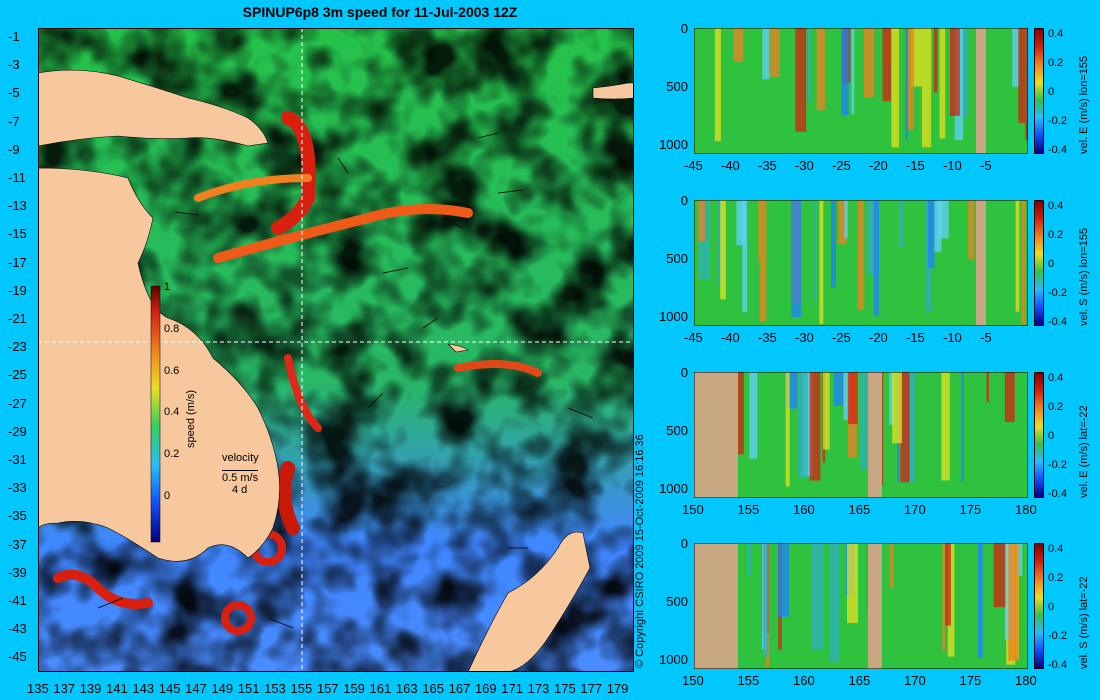 This screenshot has height=700, width=1100. Describe the element at coordinates (17, 206) in the screenshot. I see `lat-tick-label: -13` at that location.